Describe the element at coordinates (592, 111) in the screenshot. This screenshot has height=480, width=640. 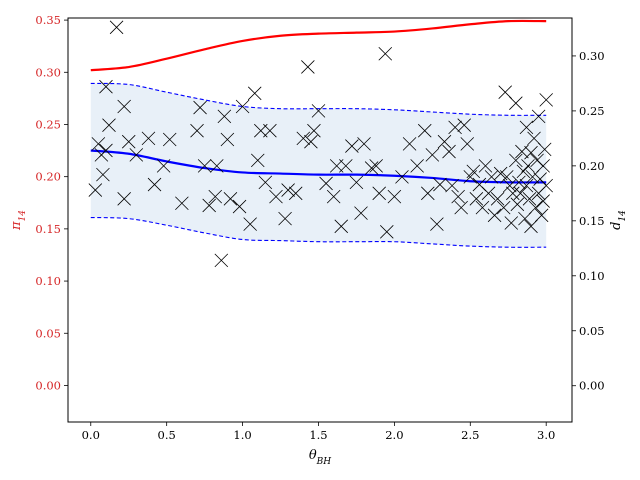
I see `y-right-tick-label: 0.25` at that location.